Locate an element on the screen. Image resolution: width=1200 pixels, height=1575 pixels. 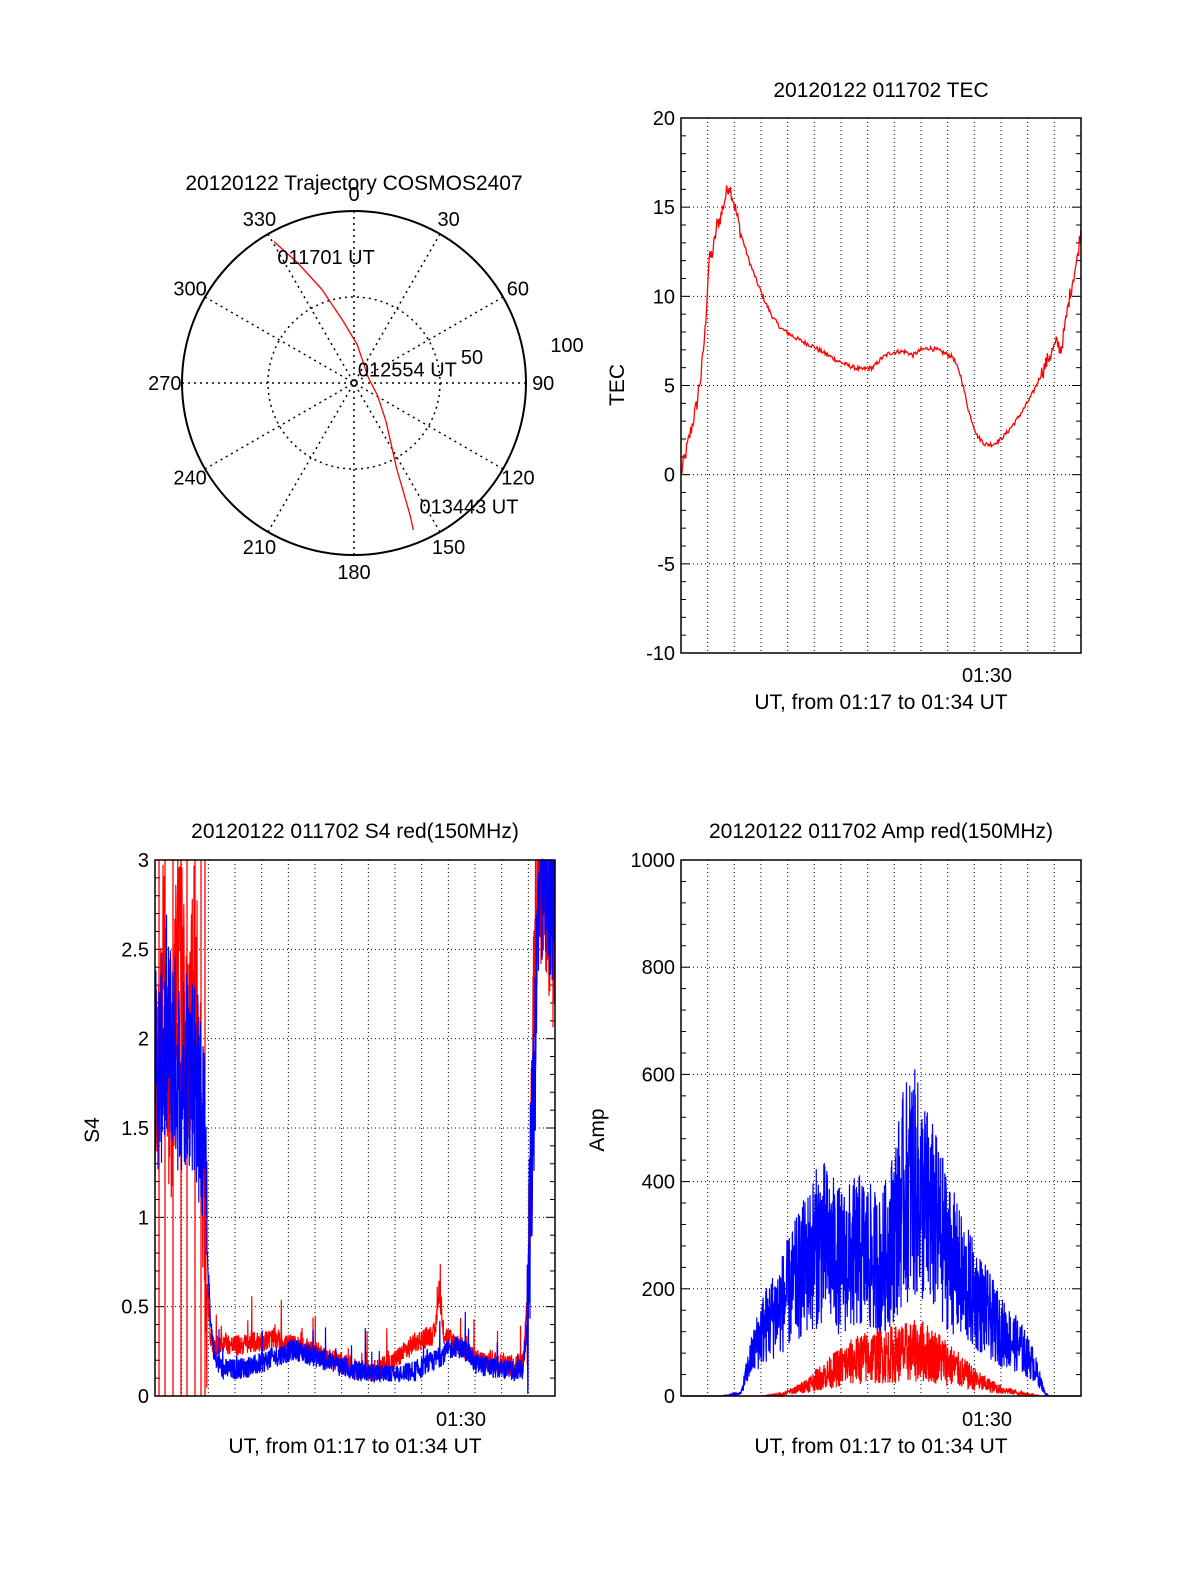
amp-title: 20120122 011702 Amp red(150MHz) is located at coordinates (881, 831).